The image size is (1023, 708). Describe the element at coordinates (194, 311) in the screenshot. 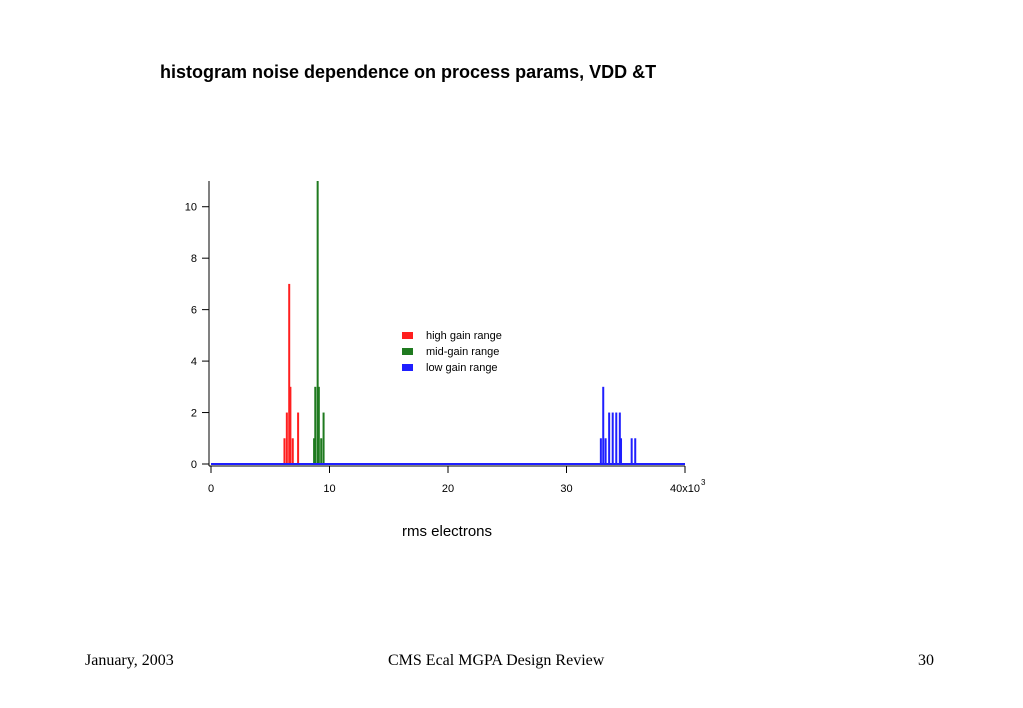

I see `y-tick-label: 6` at that location.